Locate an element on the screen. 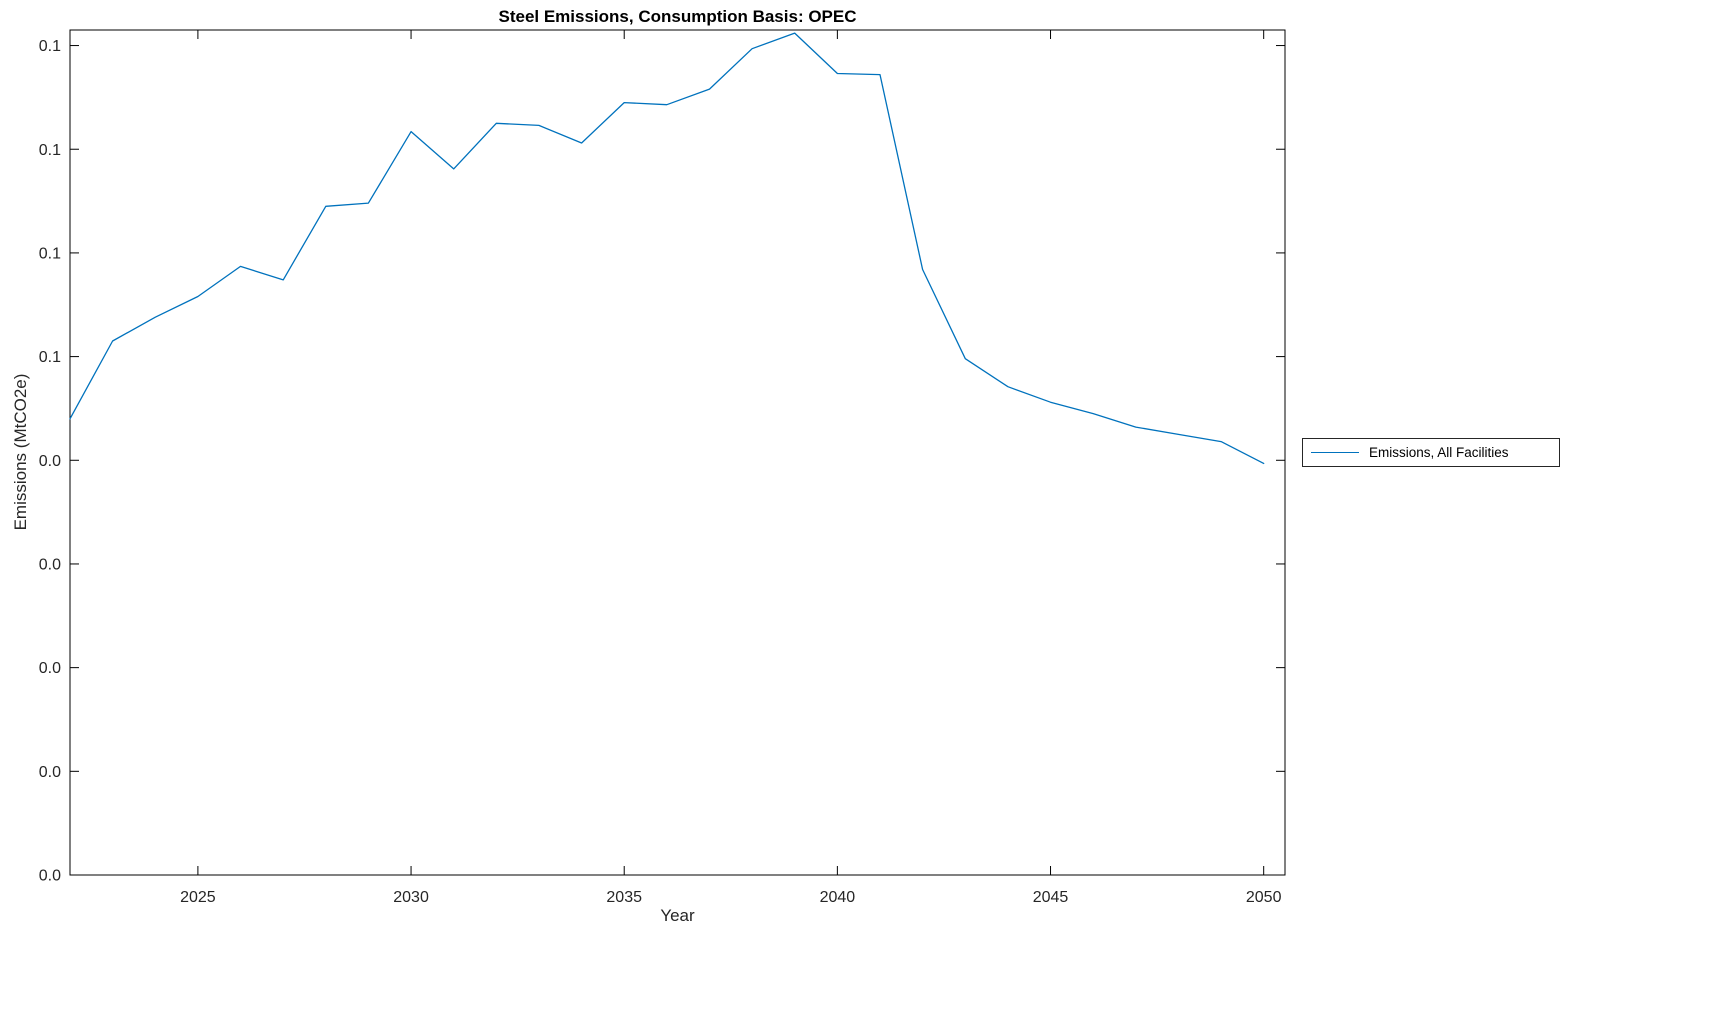 This screenshot has height=1021, width=1709. x-tick-label: 2030 is located at coordinates (411, 897).